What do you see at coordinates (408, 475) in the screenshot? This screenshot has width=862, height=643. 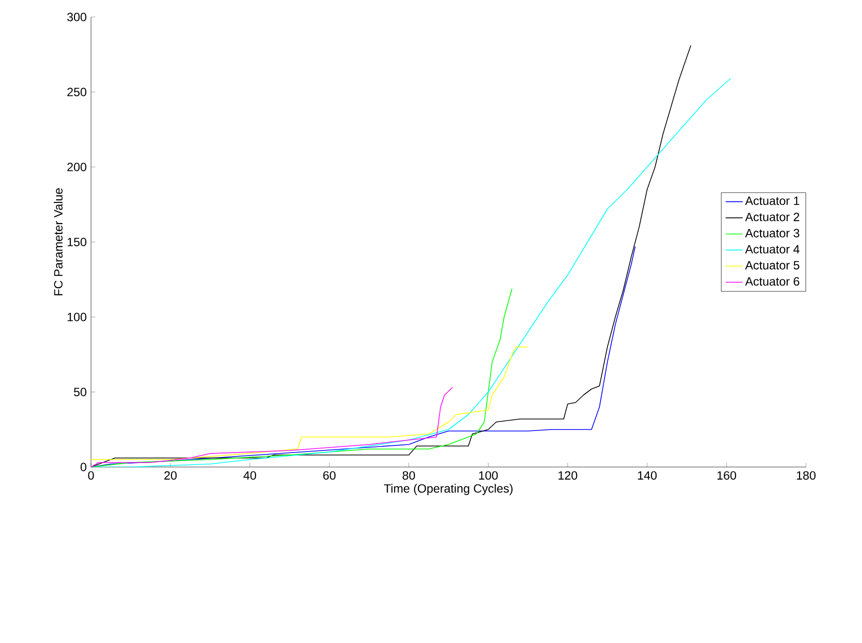 I see `x-tick-label: 80` at bounding box center [408, 475].